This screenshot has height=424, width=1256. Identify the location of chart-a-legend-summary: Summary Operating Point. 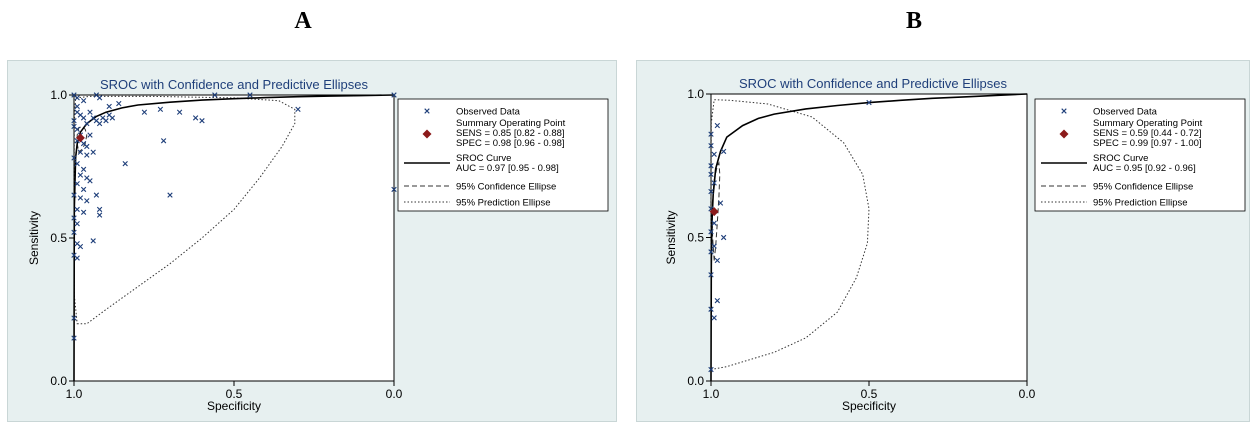
(511, 123).